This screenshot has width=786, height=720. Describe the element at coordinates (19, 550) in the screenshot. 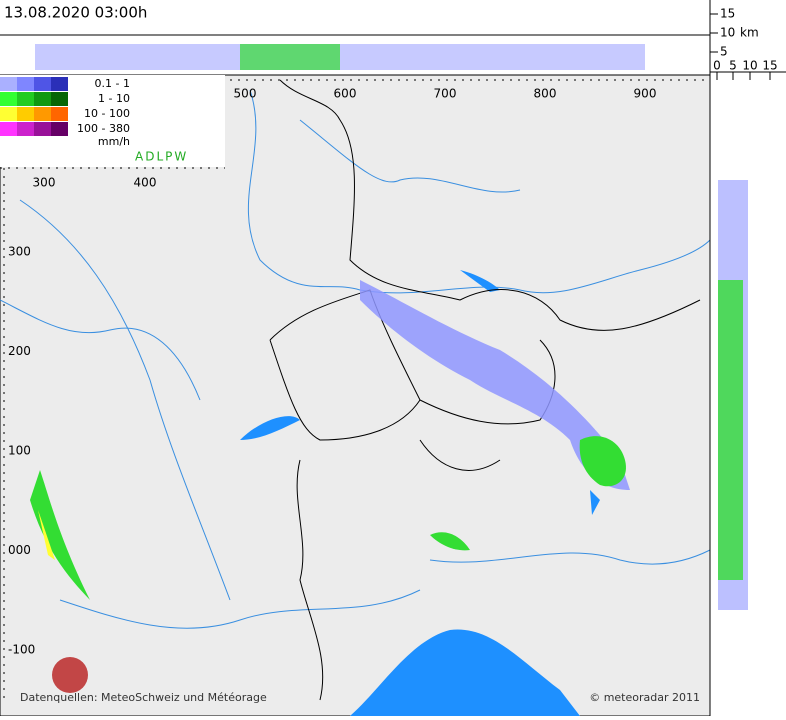

I see `coord-label: 000` at that location.